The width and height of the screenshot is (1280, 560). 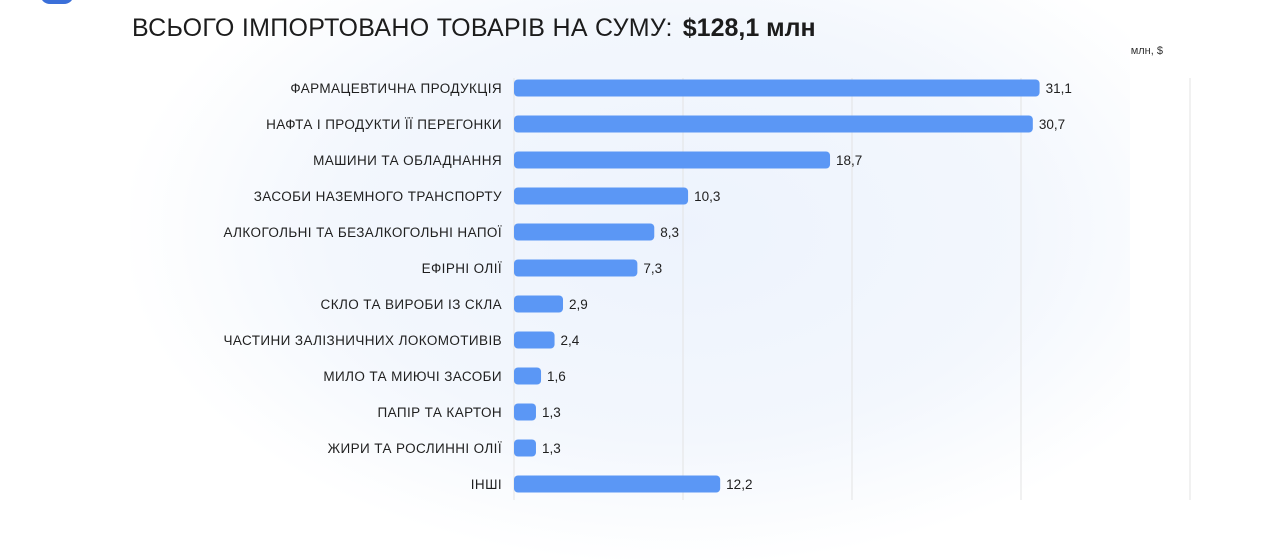 I want to click on category-label: ЖИРИ ТА РОСЛИННІ ОЛІЇ, so click(x=415, y=448).